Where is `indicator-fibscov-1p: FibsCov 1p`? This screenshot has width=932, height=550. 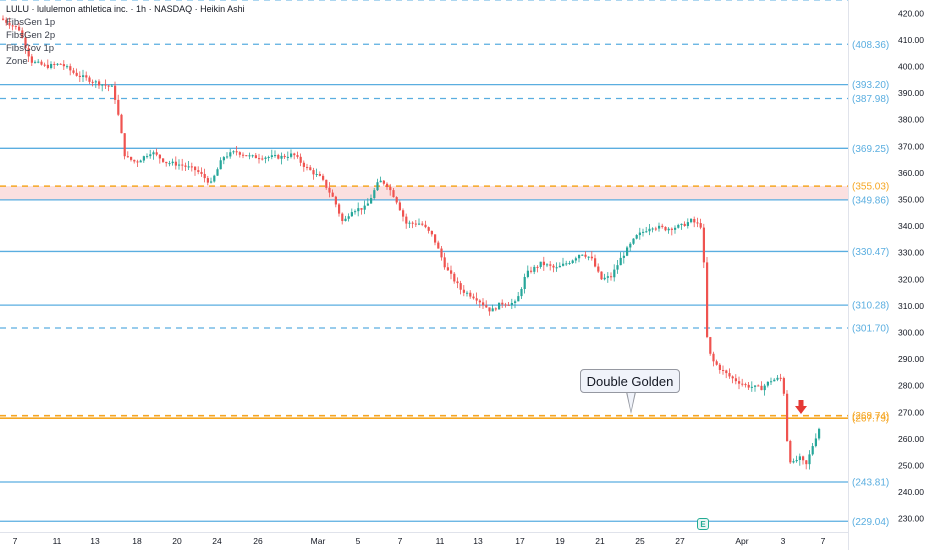
indicator-fibscov-1p: FibsCov 1p is located at coordinates (30, 48).